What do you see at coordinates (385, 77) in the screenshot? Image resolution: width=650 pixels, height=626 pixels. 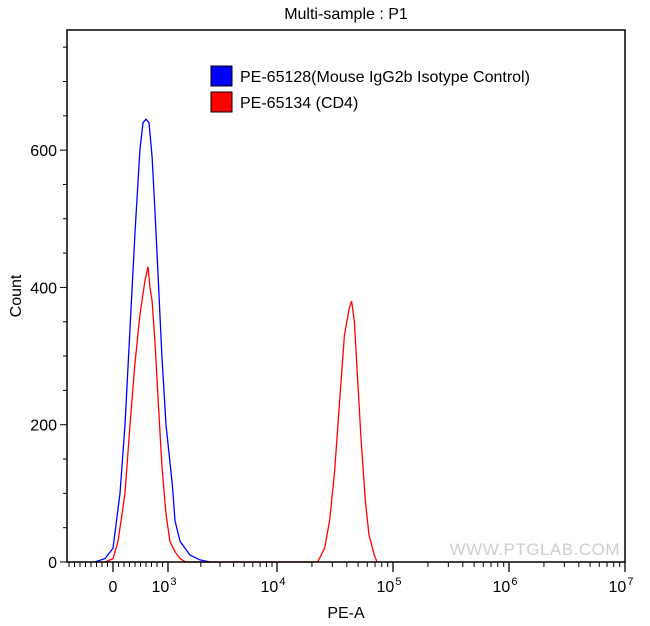 I see `legend-label: PE-65128(Mouse IgG2b Isotype Control)` at bounding box center [385, 77].